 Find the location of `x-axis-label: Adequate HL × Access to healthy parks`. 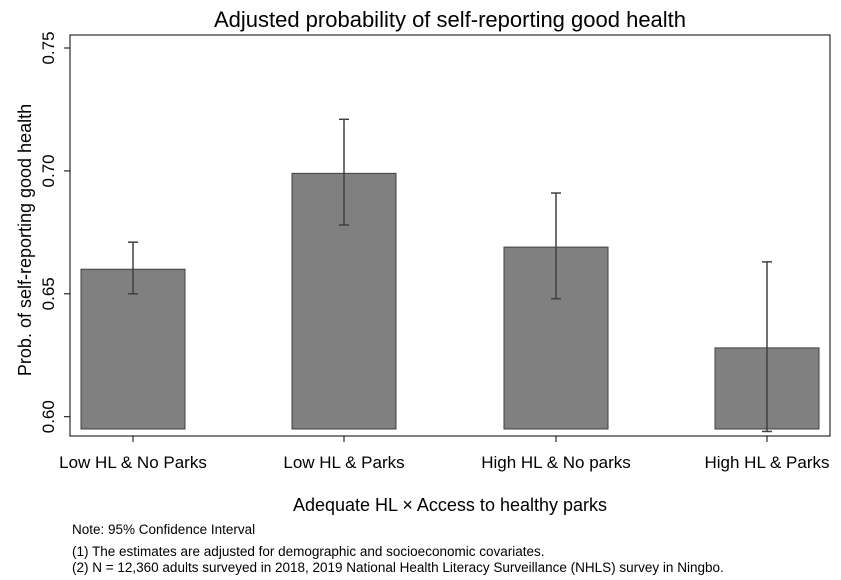

x-axis-label: Adequate HL × Access to healthy parks is located at coordinates (450, 505).